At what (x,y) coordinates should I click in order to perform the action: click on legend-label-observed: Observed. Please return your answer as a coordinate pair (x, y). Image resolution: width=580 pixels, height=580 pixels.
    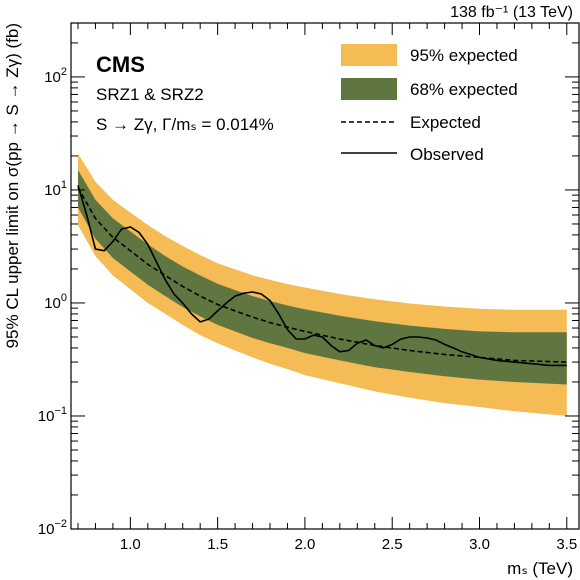
    Looking at the image, I should click on (447, 154).